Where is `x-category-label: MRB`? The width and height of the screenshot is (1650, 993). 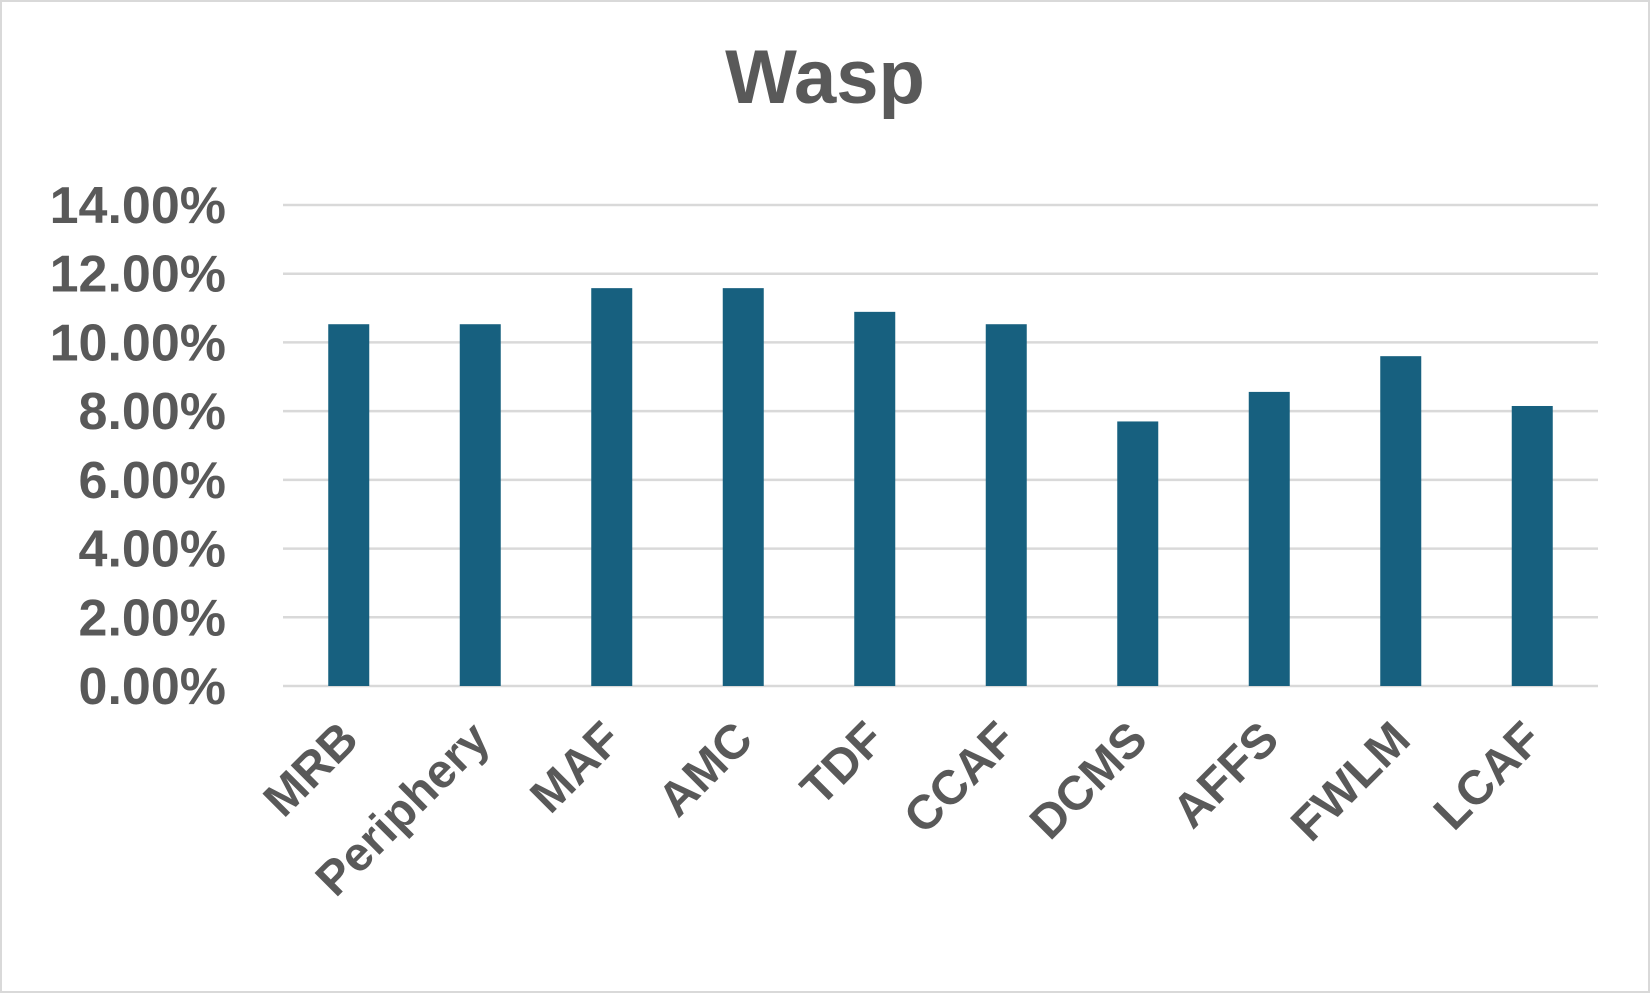 x-category-label: MRB is located at coordinates (311, 769).